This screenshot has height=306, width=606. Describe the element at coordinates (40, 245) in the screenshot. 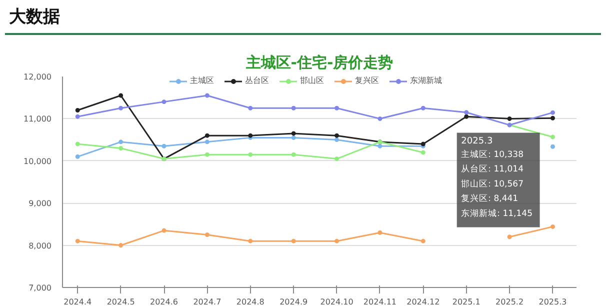

I see `y-tick-label: 8,000` at that location.